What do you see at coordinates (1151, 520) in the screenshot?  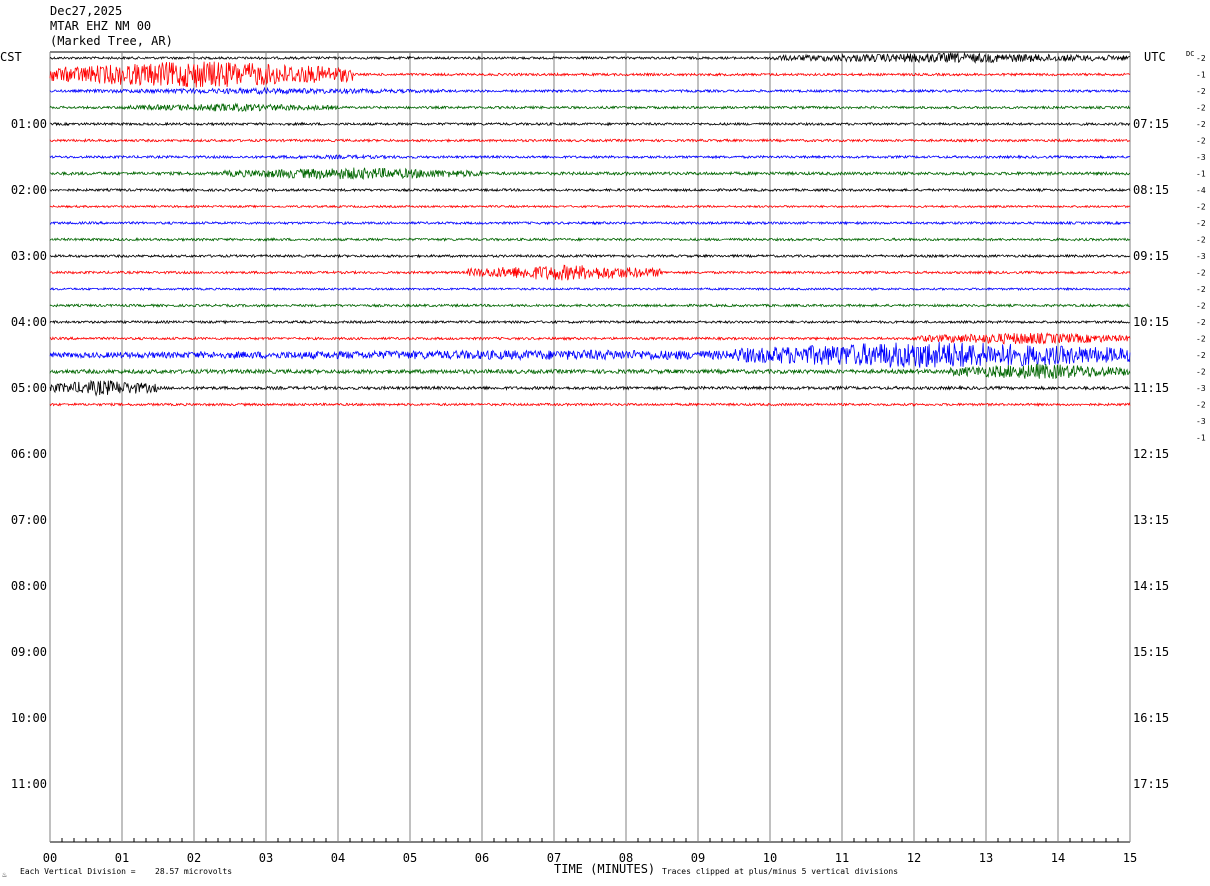 I see `right-hour-label: 13:15` at bounding box center [1151, 520].